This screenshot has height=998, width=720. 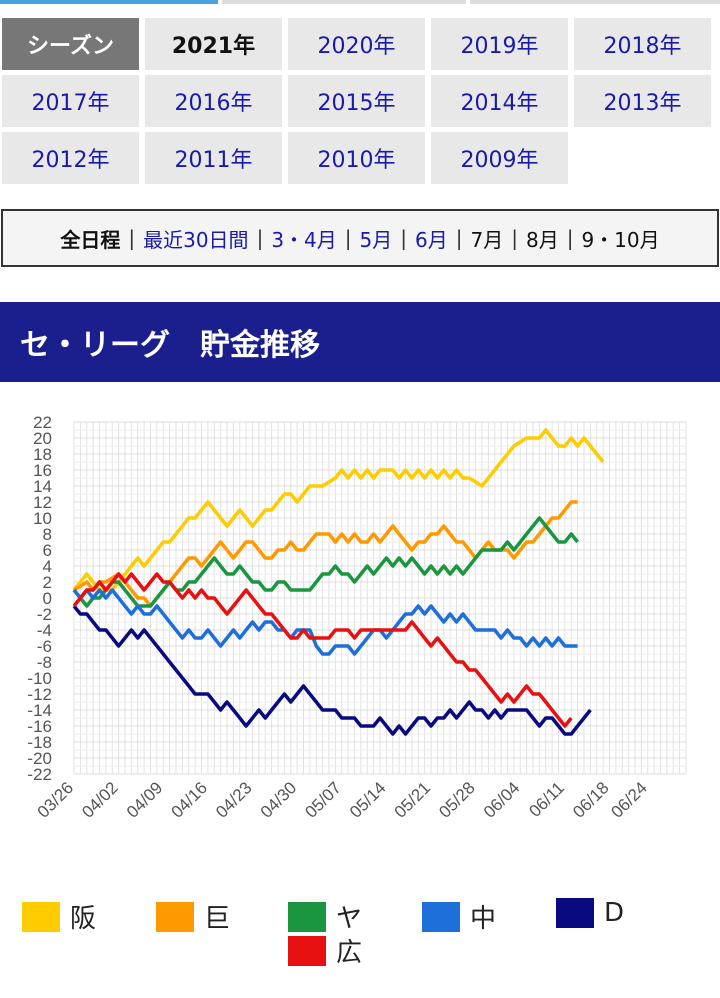 What do you see at coordinates (47, 582) in the screenshot?
I see `y-tick-label: 2` at bounding box center [47, 582].